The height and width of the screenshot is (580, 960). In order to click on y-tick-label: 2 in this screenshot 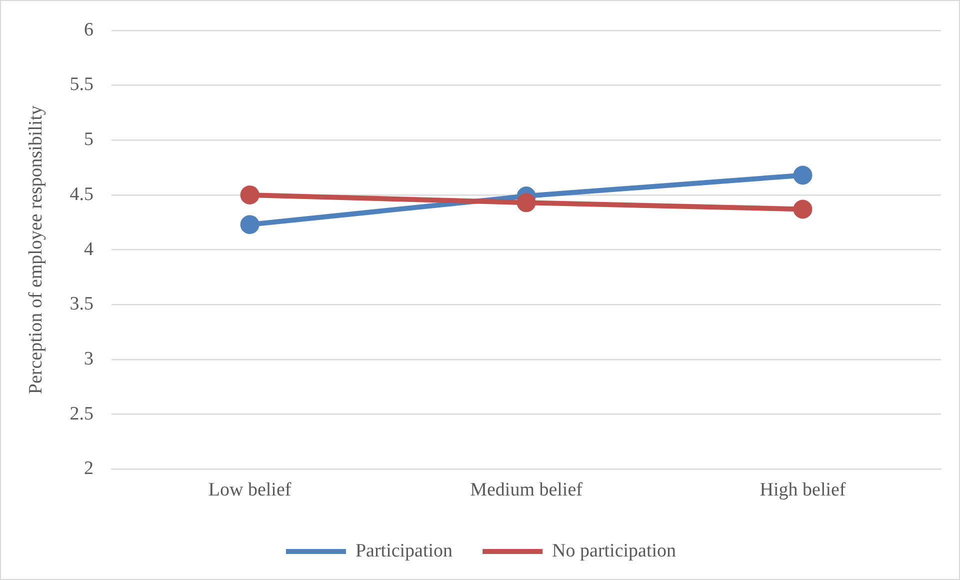, I will do `click(89, 469)`.